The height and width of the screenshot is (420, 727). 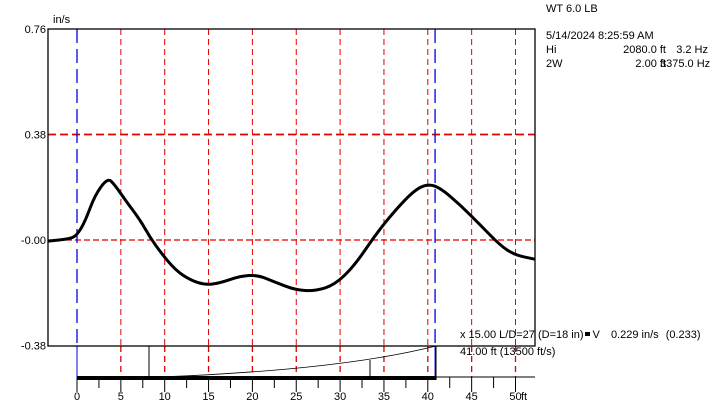 I want to click on y-tick-label: -0.00, so click(x=33, y=241).